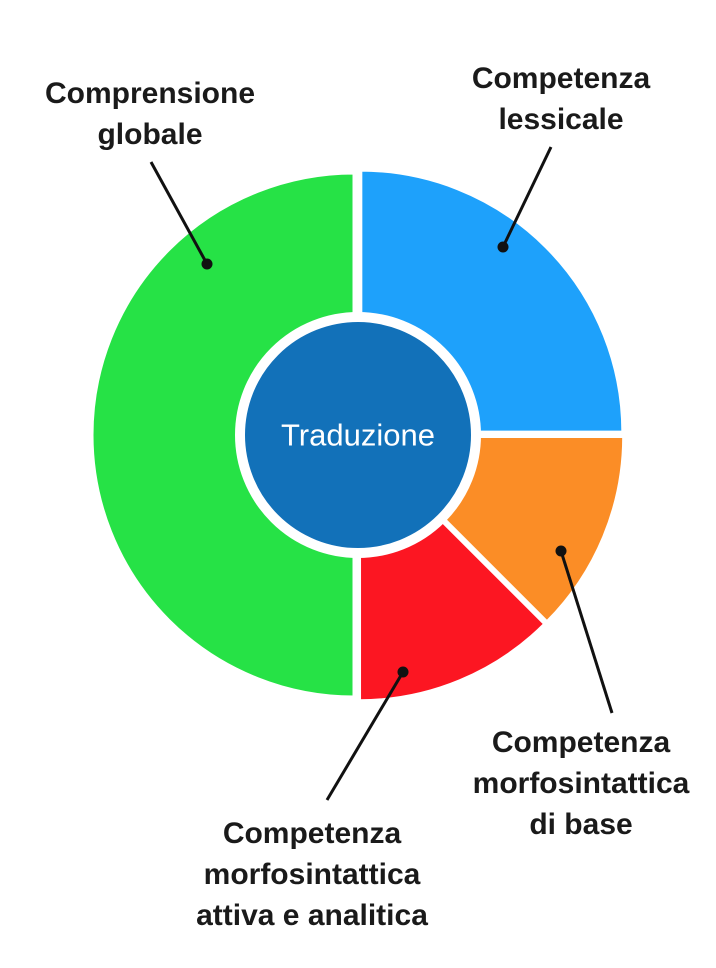  I want to click on center-label: Traduzione, so click(358, 435).